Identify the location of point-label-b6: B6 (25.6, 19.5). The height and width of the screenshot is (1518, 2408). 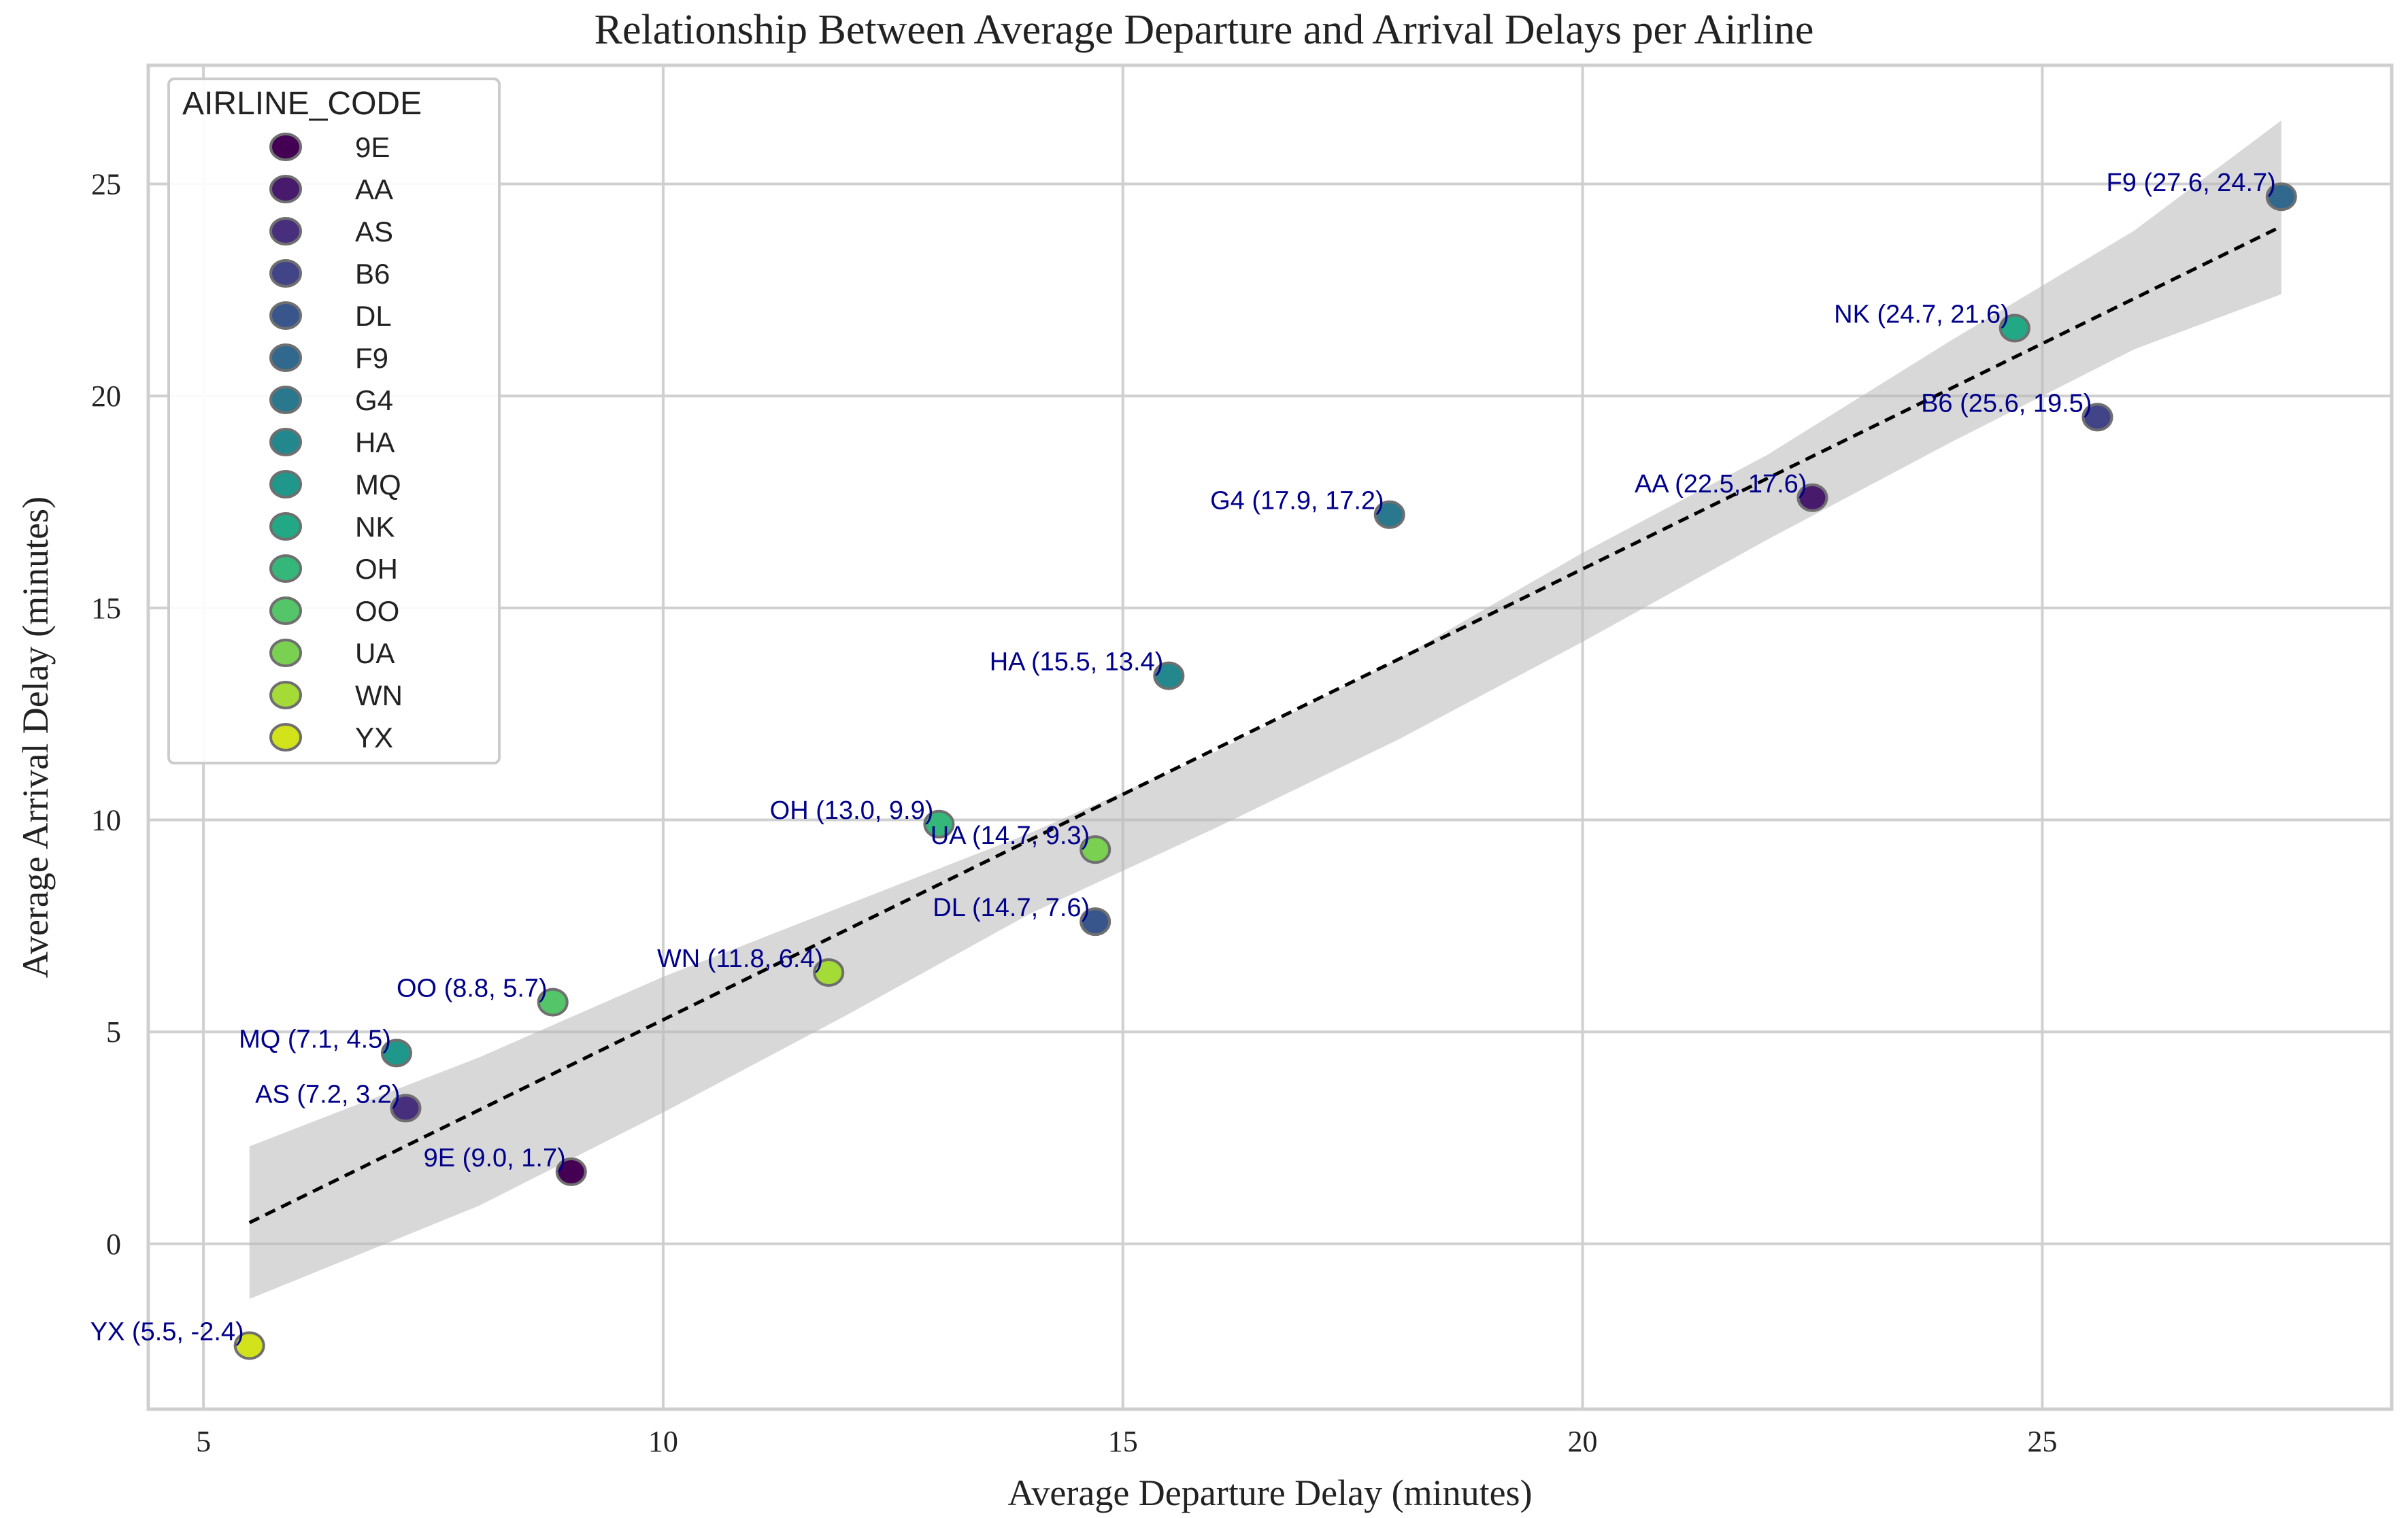
(2006, 403).